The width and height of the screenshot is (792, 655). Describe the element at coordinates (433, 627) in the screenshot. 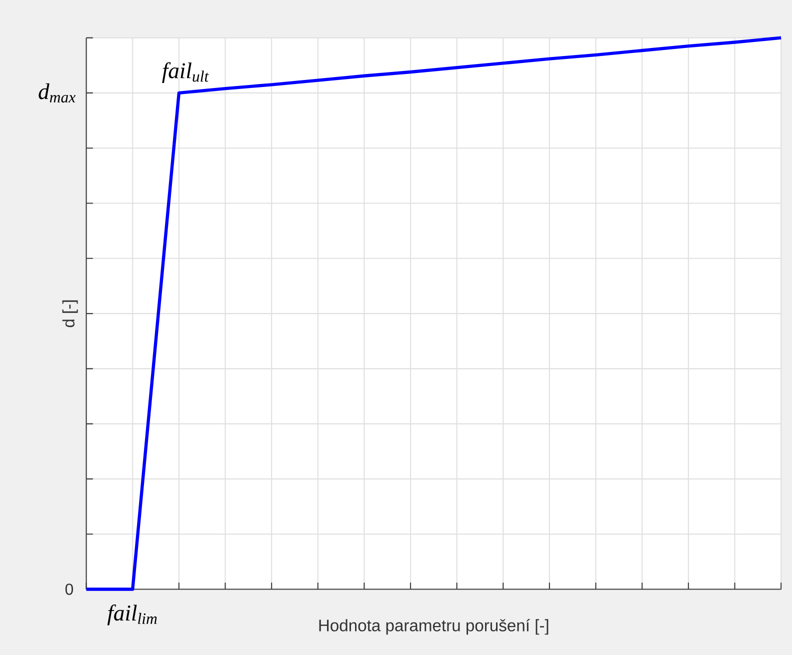

I see `x-axis-title: Hodnota parametru porušení [-]` at that location.